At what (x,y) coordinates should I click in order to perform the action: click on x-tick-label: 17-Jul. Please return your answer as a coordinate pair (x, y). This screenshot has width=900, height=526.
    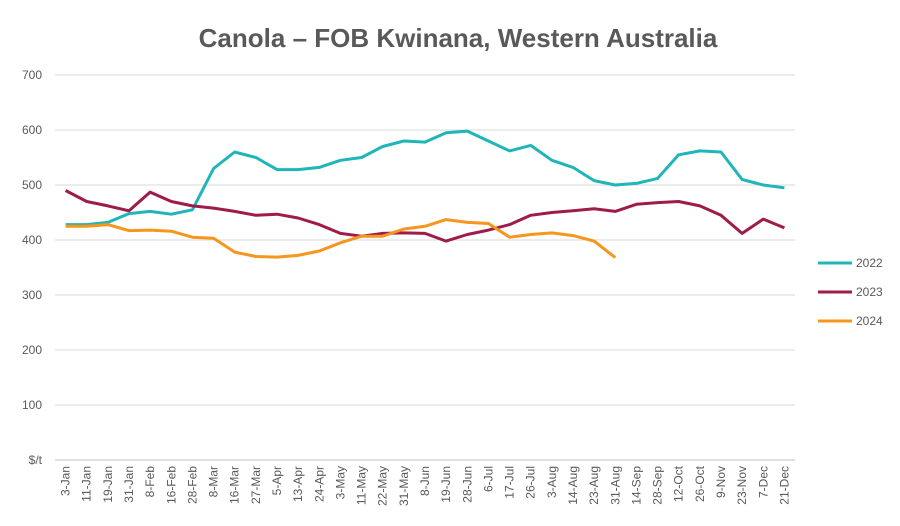
    Looking at the image, I should click on (510, 482).